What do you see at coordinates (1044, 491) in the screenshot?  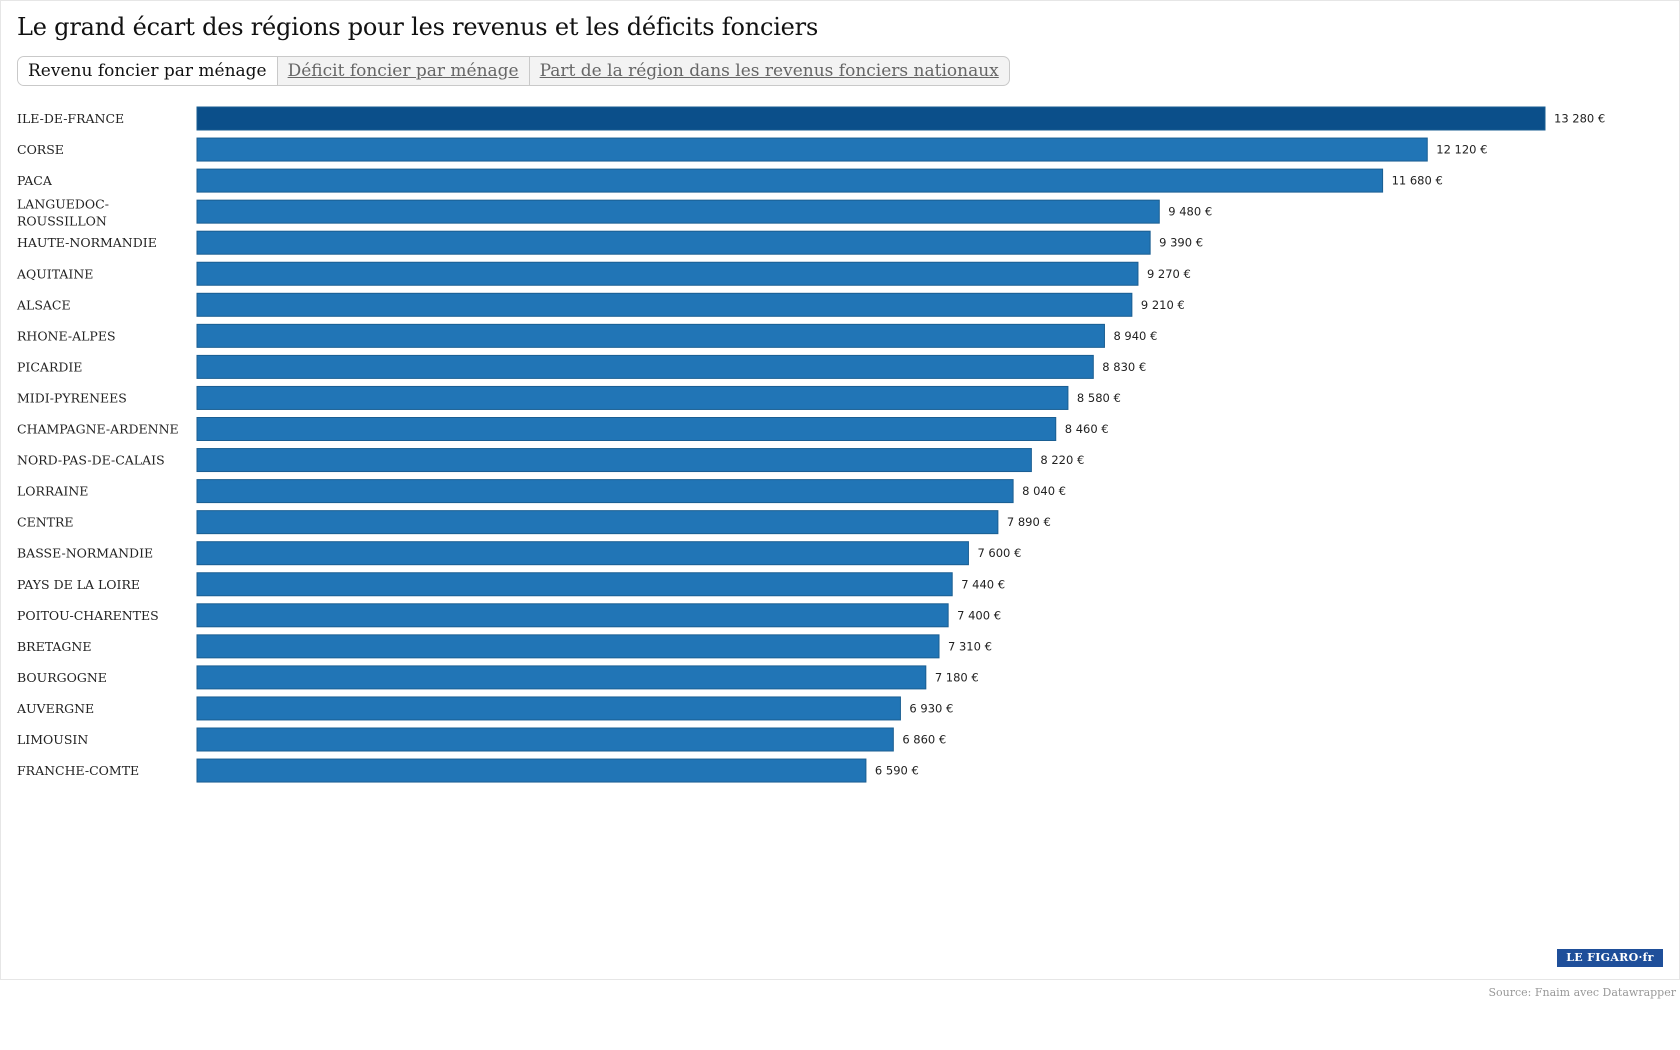 I see `value-label-lorraine: 8 040 €` at bounding box center [1044, 491].